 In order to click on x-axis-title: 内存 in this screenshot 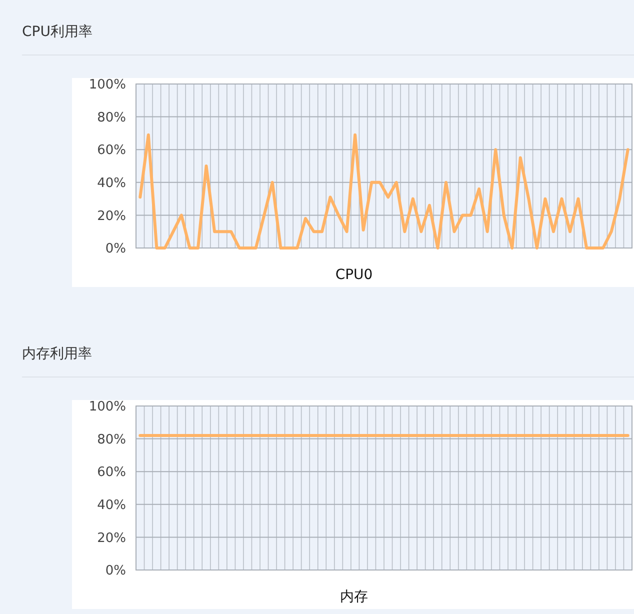, I will do `click(354, 597)`.